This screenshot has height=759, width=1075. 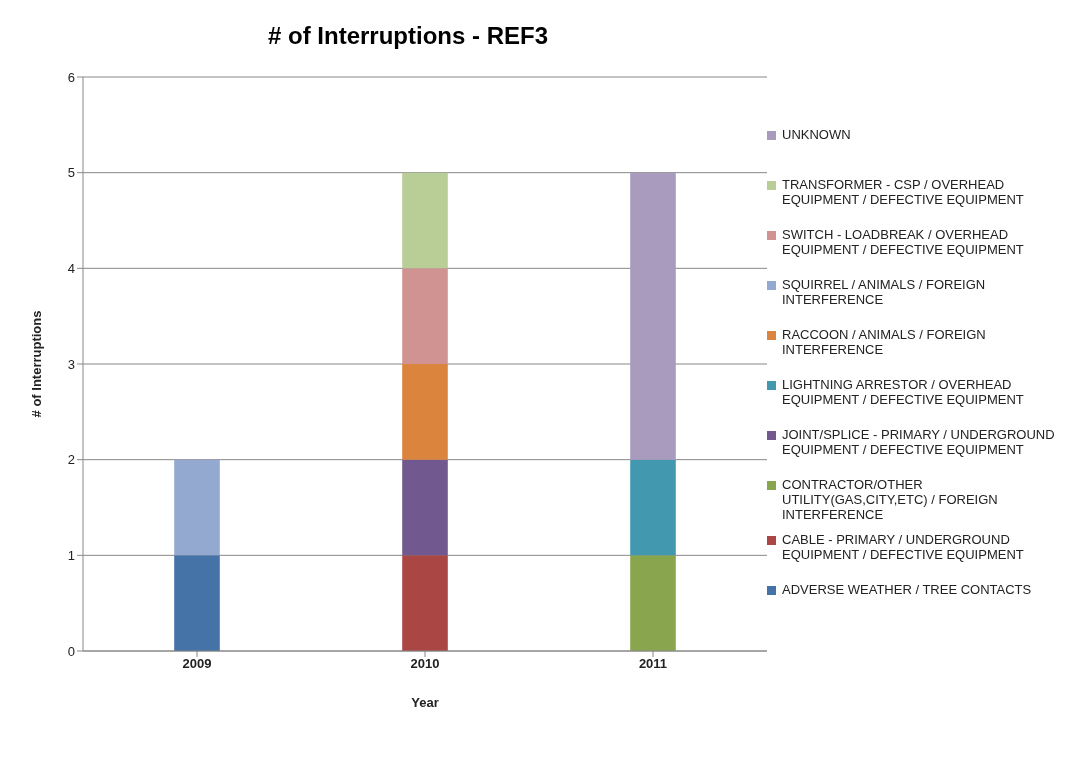 I want to click on legend-label: TRANSFORMER - CSP / OVERHEAD EQUIPMENT / DEFECTIVE EQUIPMENT, so click(x=903, y=192).